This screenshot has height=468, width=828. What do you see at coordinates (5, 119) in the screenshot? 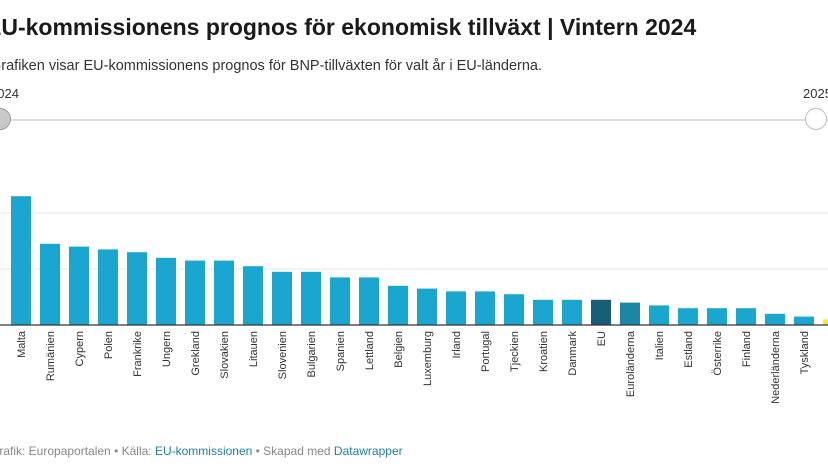
I see `slider-knob-start` at bounding box center [5, 119].